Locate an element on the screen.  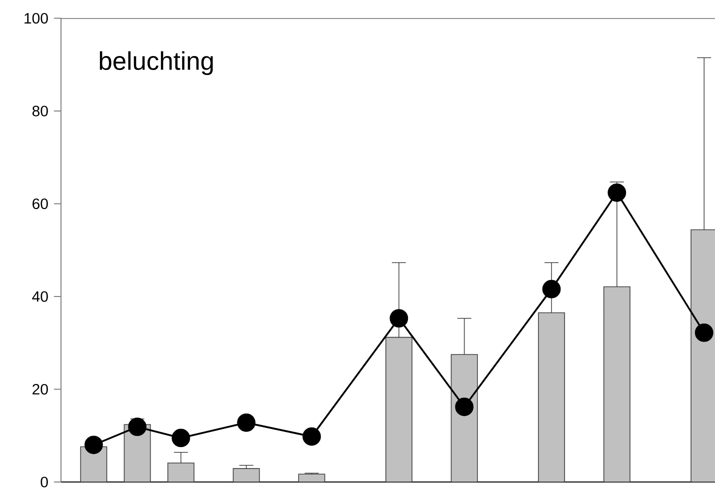
y-tick-label: 20 is located at coordinates (40, 389).